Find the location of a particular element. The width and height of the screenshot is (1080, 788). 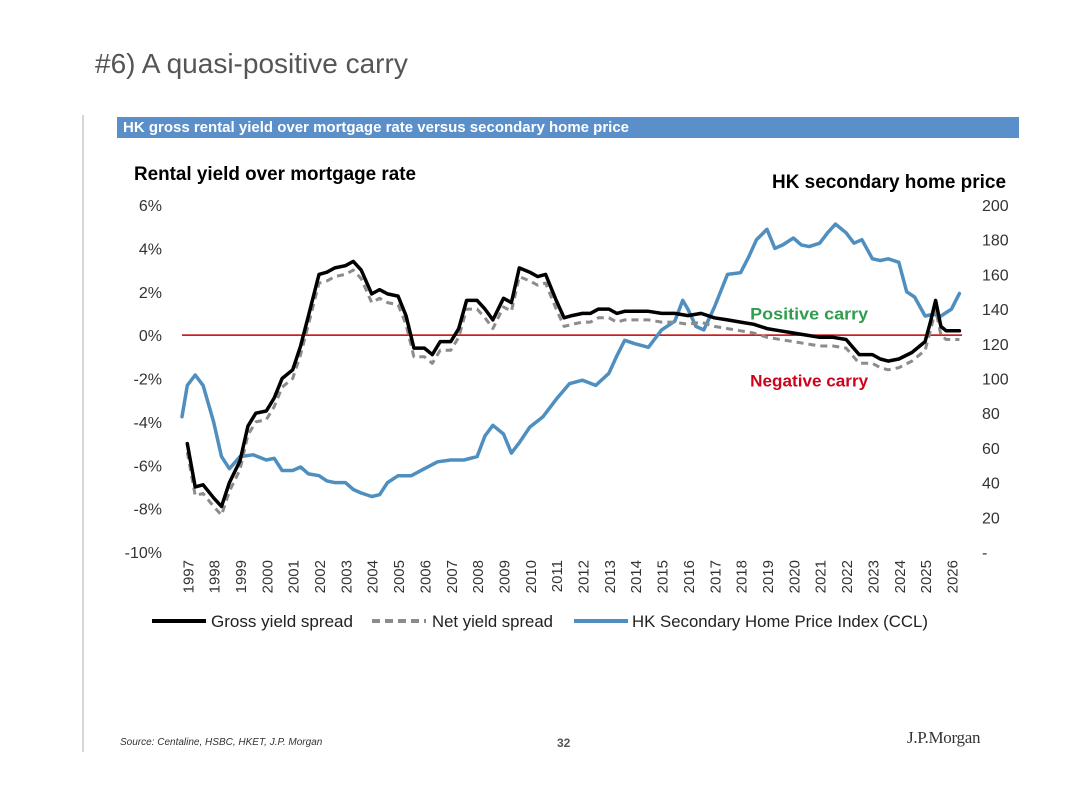

left-tick-label: -2% is located at coordinates (148, 380).